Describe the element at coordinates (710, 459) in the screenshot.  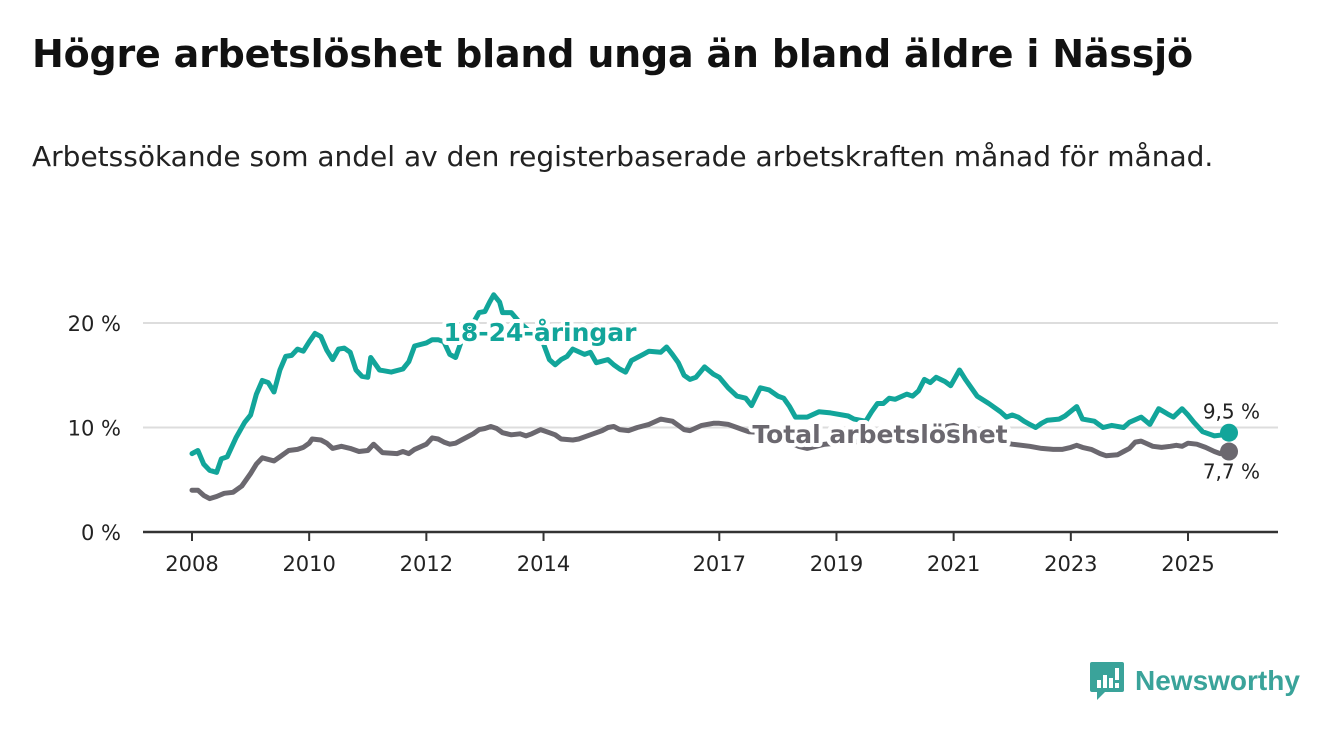
I see `series-line-total` at that location.